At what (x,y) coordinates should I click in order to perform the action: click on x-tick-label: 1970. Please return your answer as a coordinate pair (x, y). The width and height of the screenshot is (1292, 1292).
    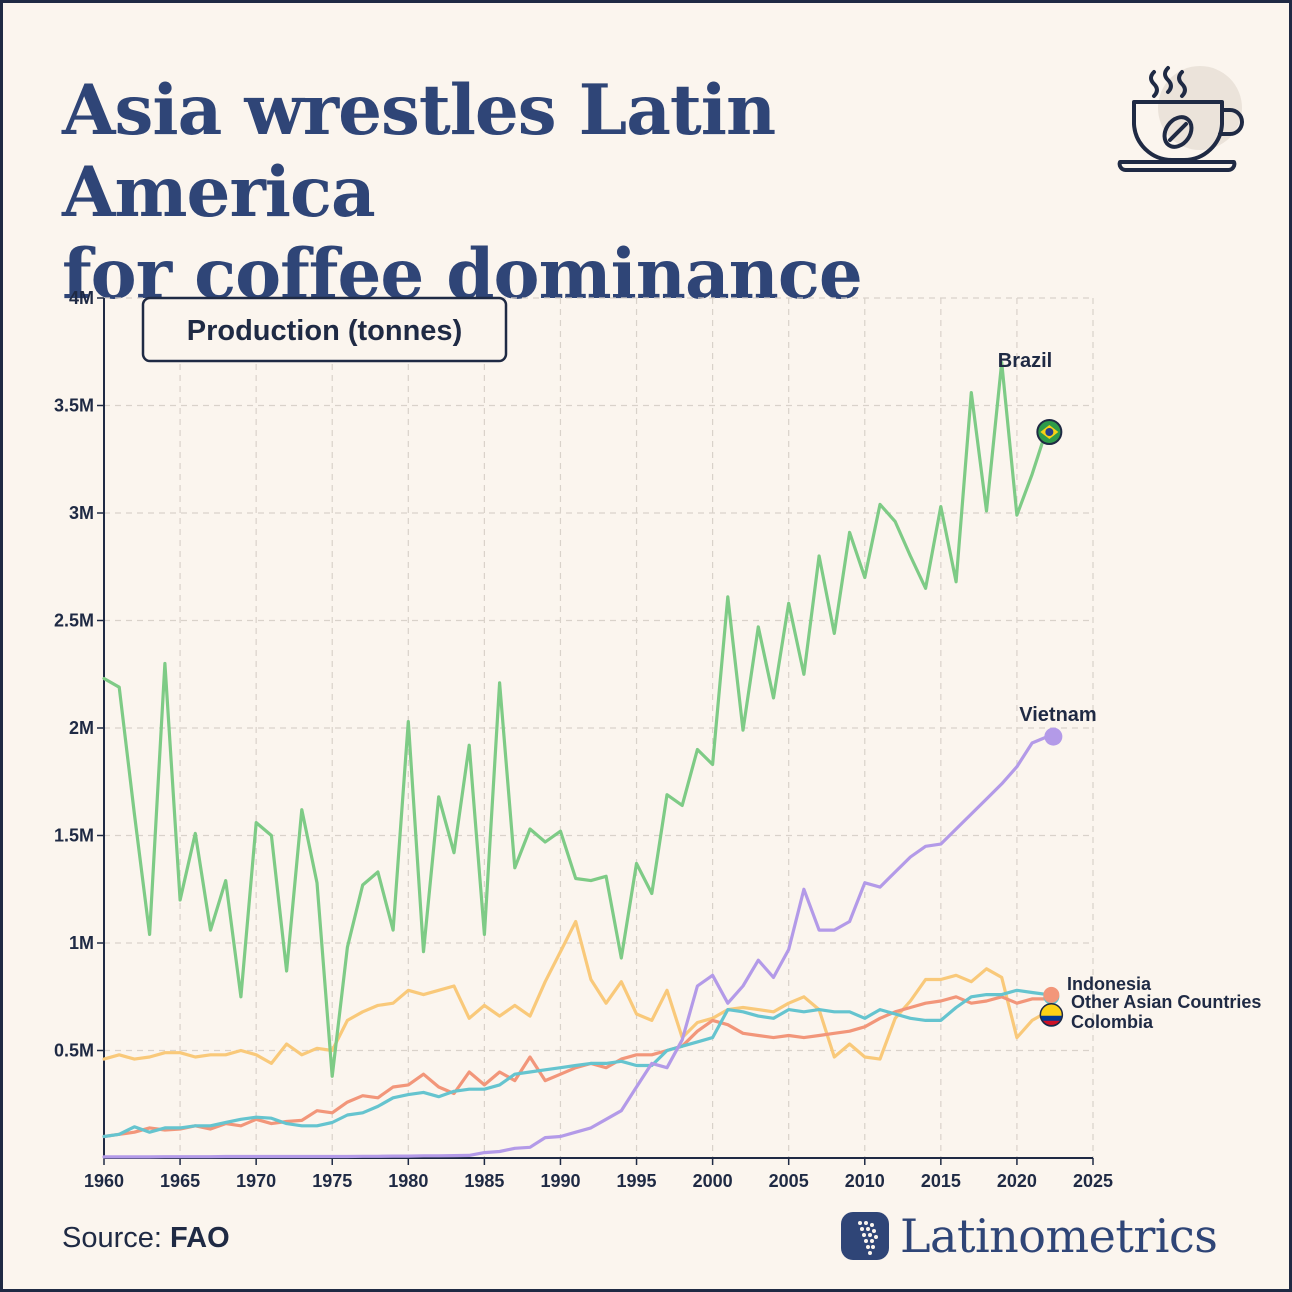
    Looking at the image, I should click on (256, 1181).